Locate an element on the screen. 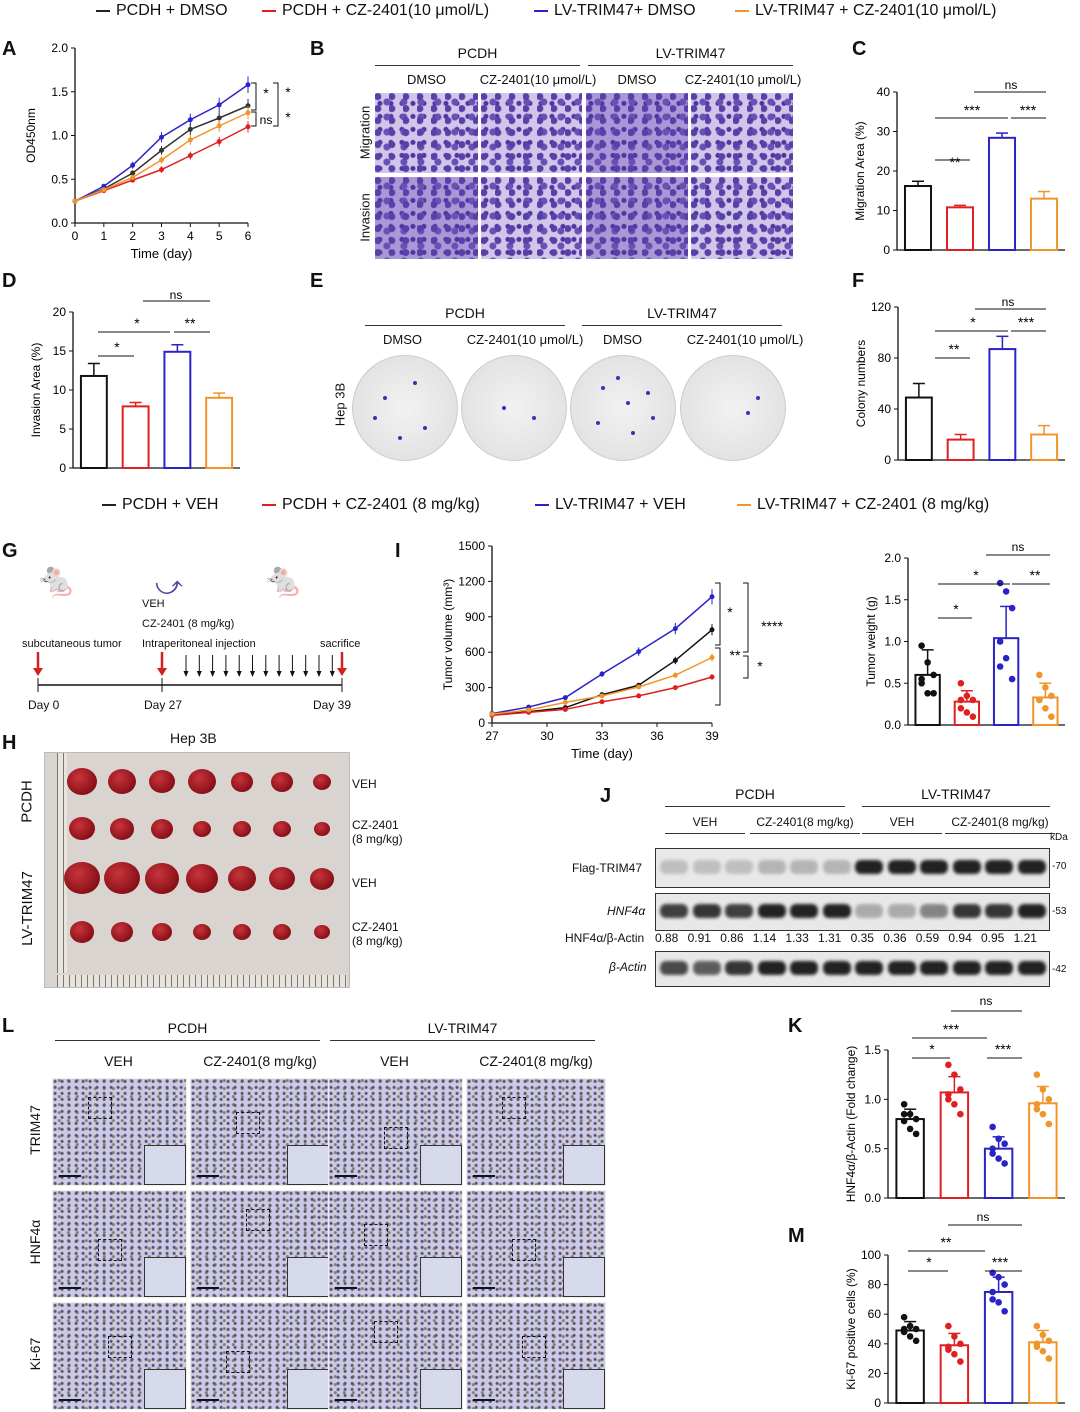  significance-bracket is located at coordinates (746, 667).